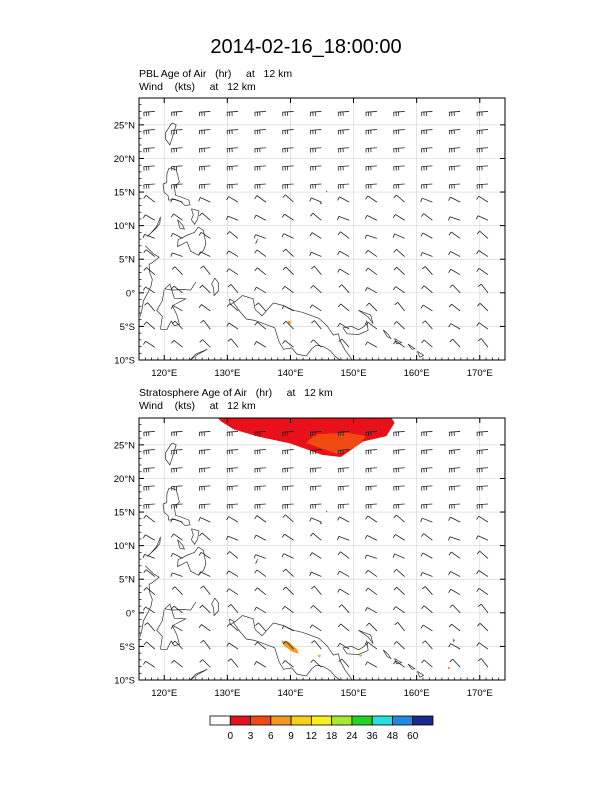 This screenshot has width=612, height=792. Describe the element at coordinates (413, 736) in the screenshot. I see `colorbar-label: 60` at that location.